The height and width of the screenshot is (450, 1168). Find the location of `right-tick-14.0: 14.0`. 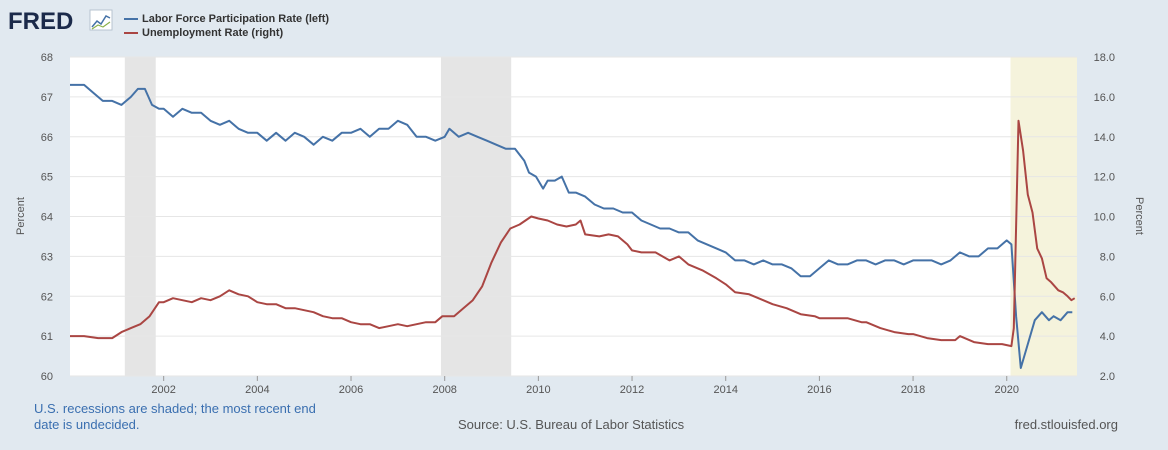

right-tick-14.0: 14.0 is located at coordinates (1104, 138).